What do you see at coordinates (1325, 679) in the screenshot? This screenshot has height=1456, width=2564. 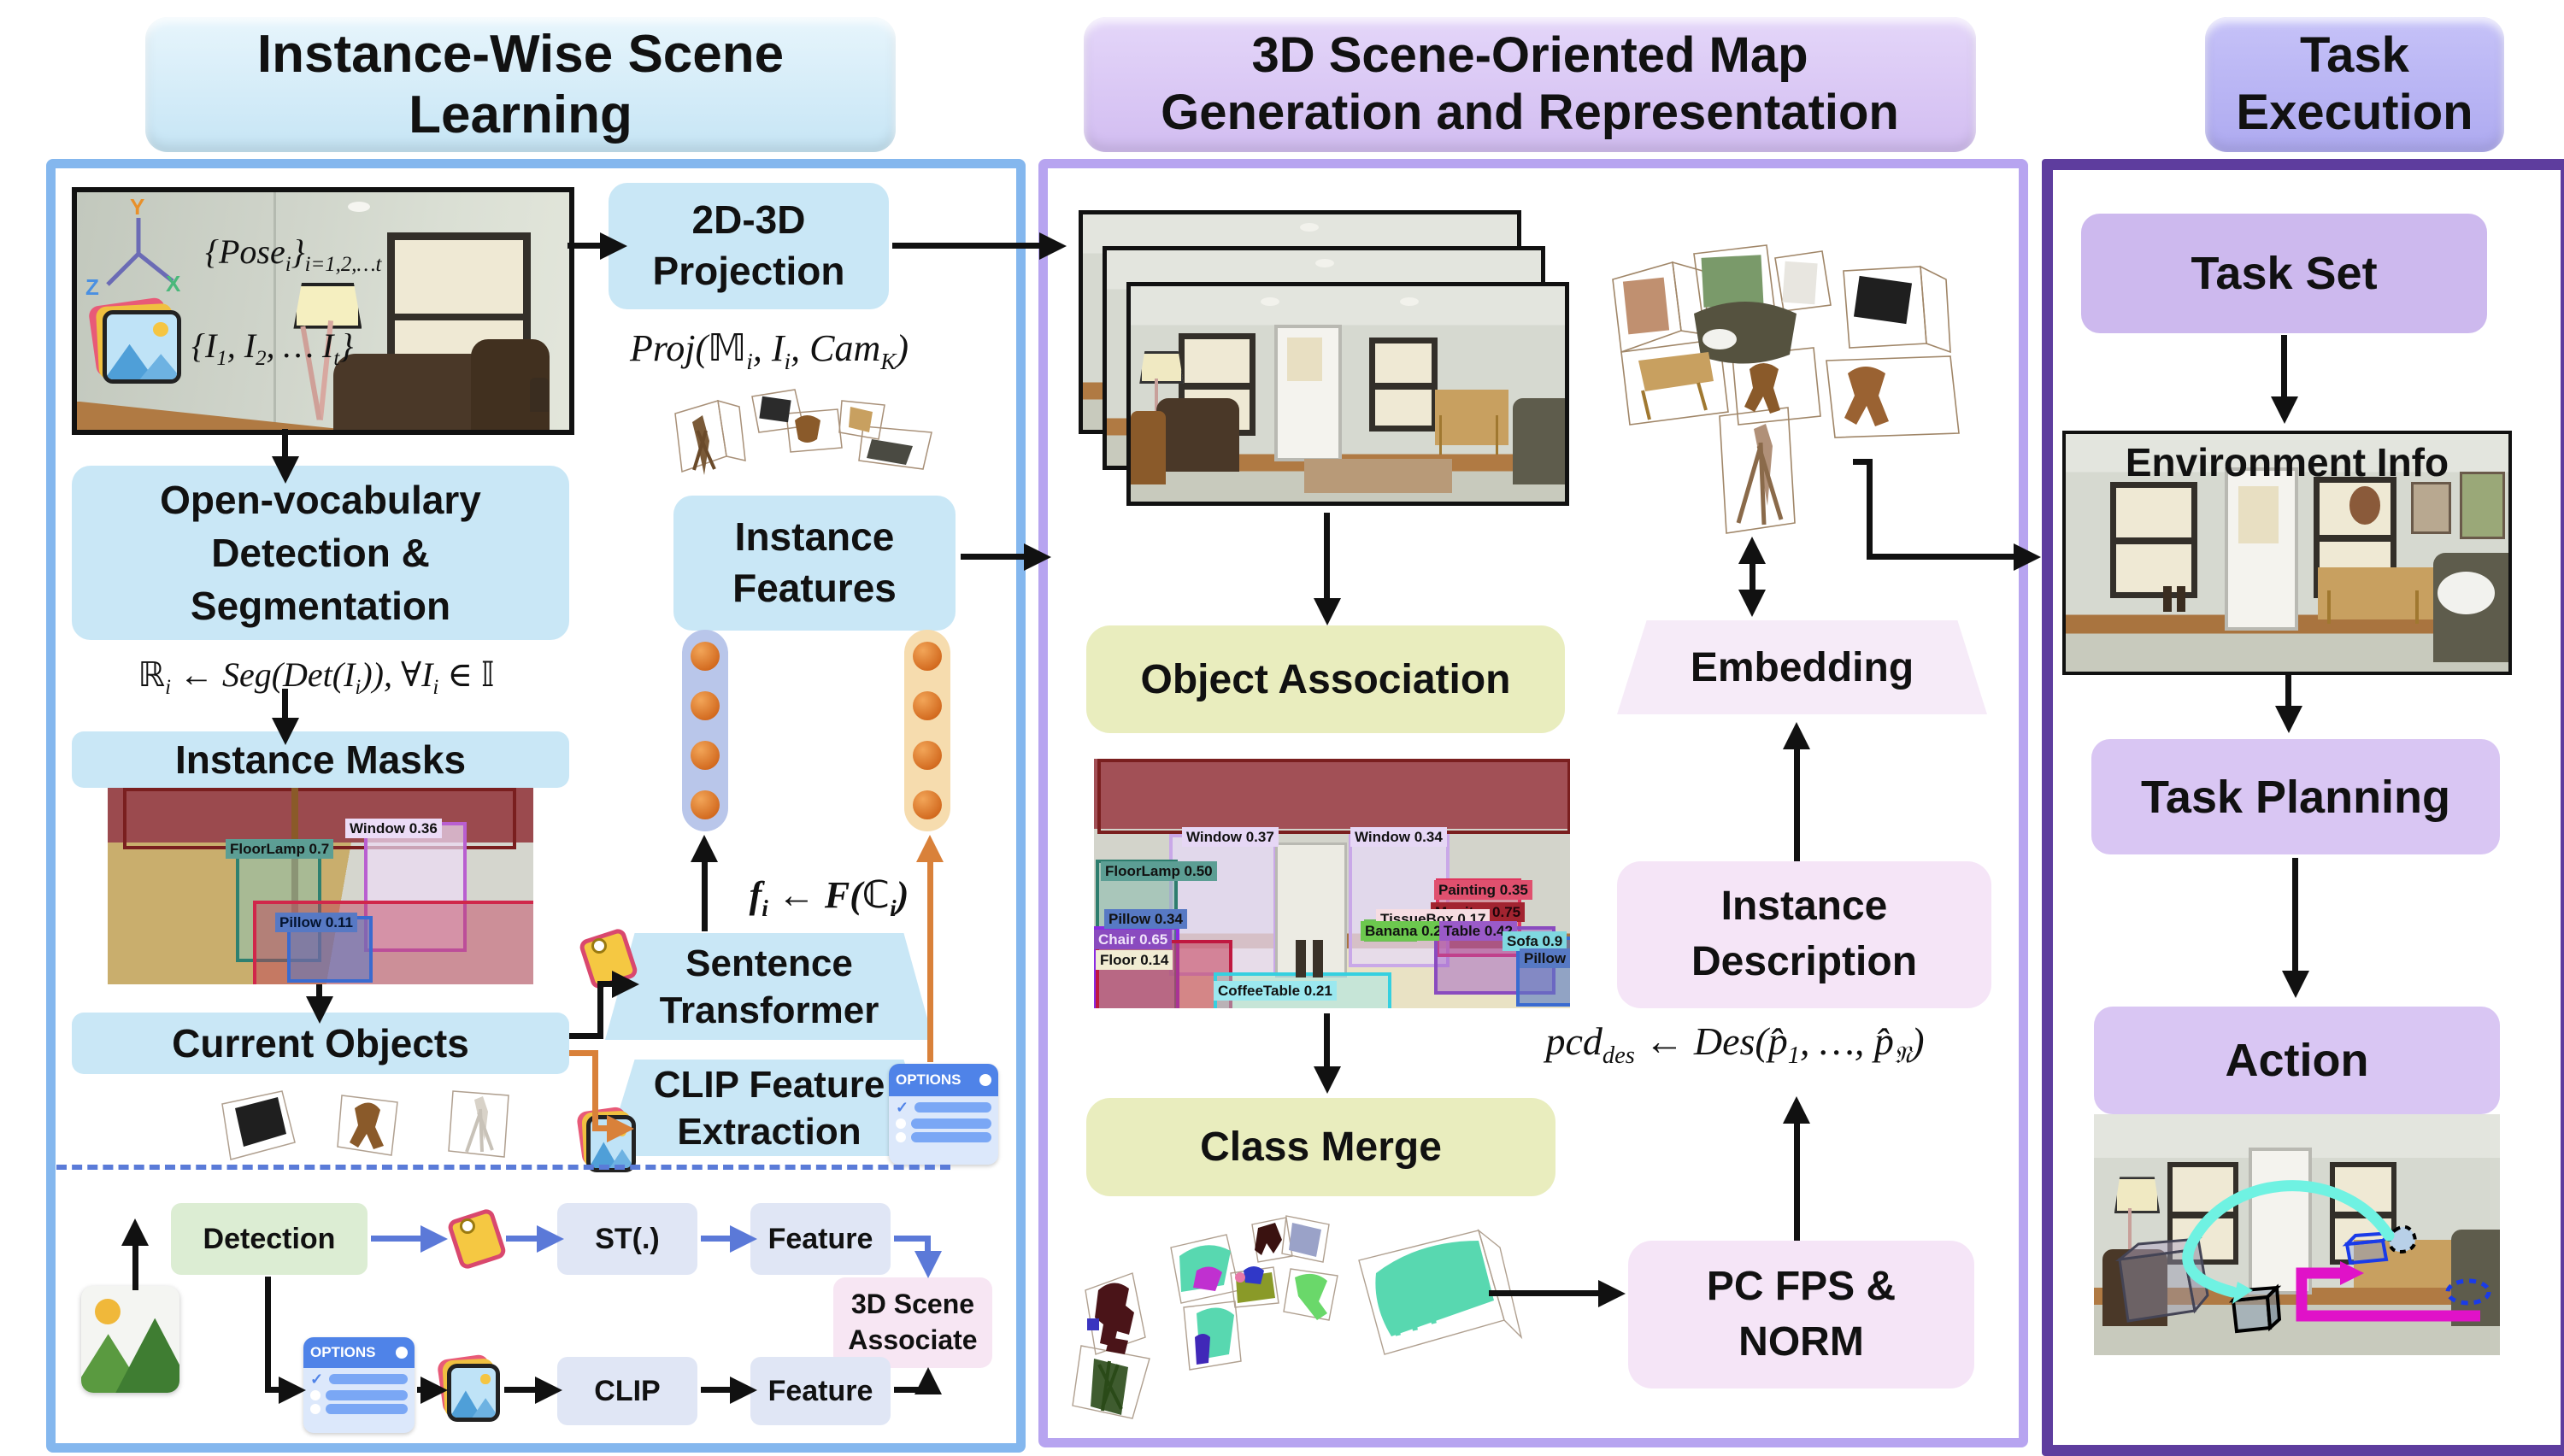 I see `object-association-box: Object Association` at bounding box center [1325, 679].